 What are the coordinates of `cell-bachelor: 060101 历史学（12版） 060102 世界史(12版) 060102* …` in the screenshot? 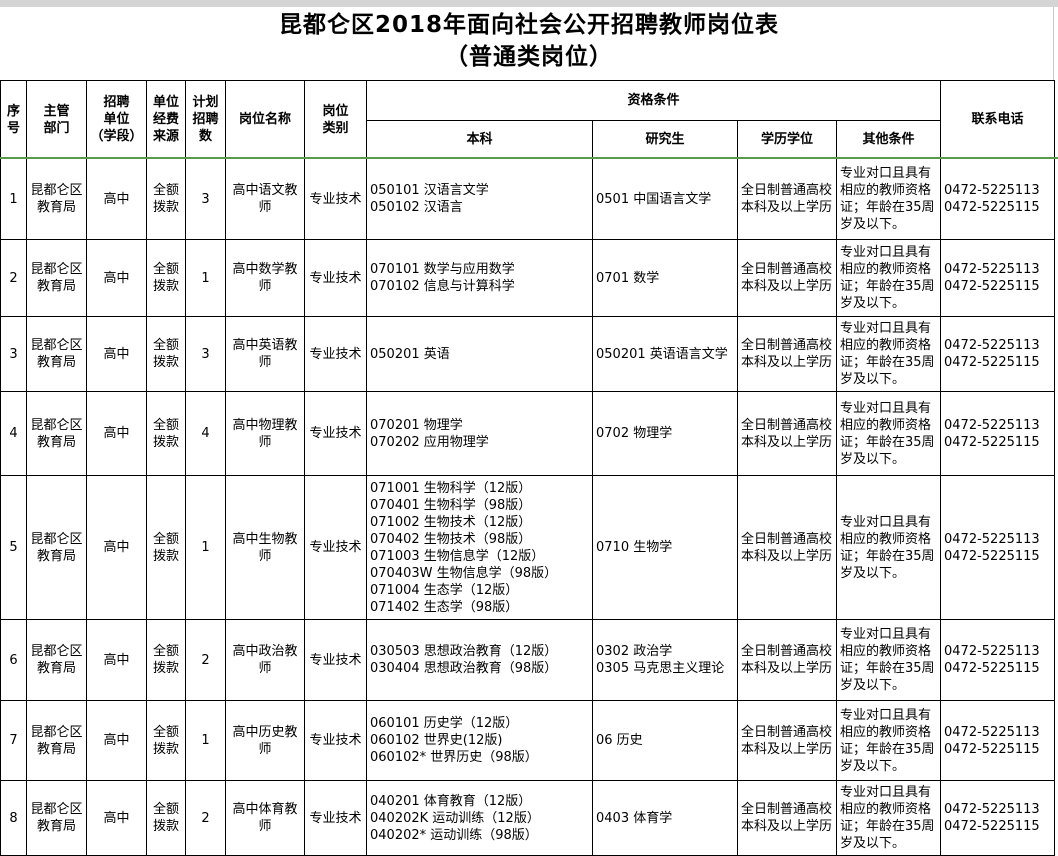 It's located at (479, 740).